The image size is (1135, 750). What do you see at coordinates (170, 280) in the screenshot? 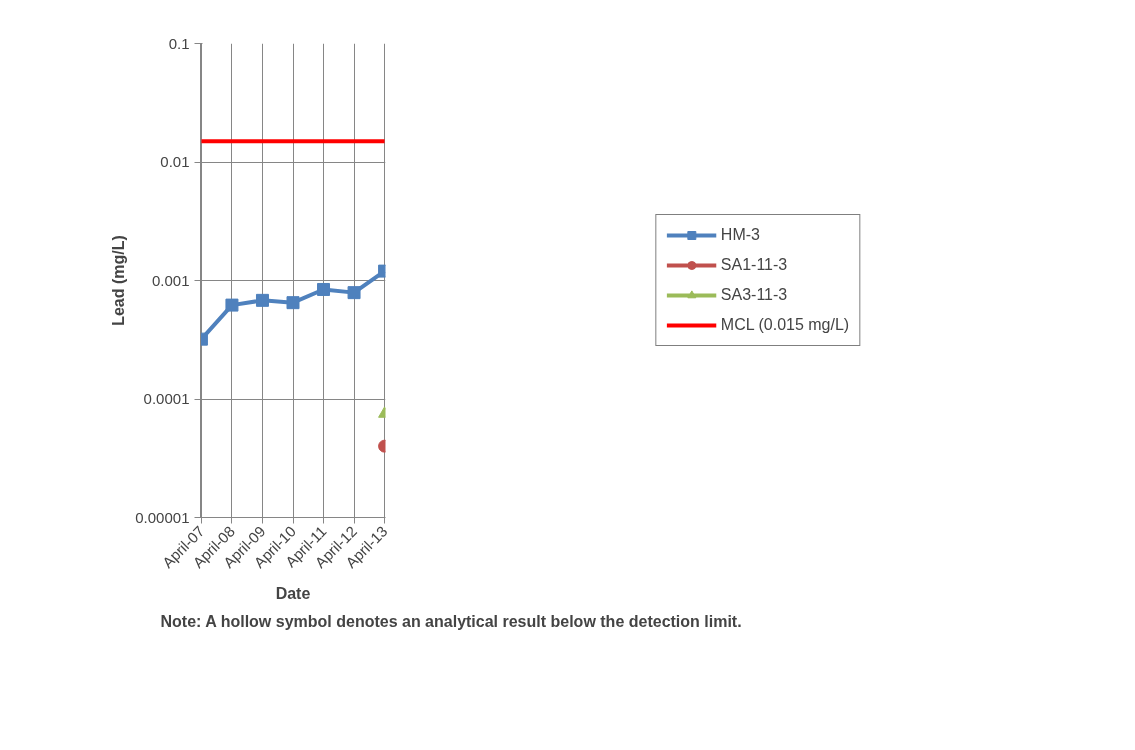
I see `y-tick-label: 0.001` at bounding box center [170, 280].